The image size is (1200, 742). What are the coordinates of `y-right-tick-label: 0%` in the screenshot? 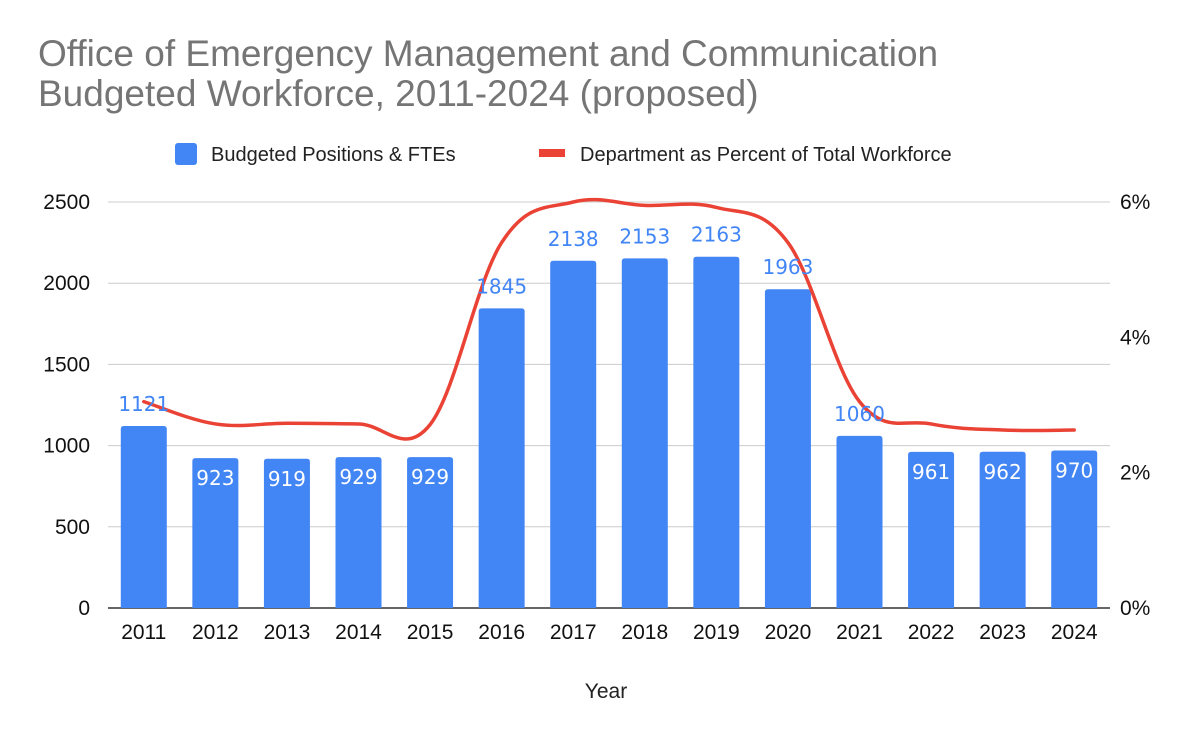 It's located at (1135, 608).